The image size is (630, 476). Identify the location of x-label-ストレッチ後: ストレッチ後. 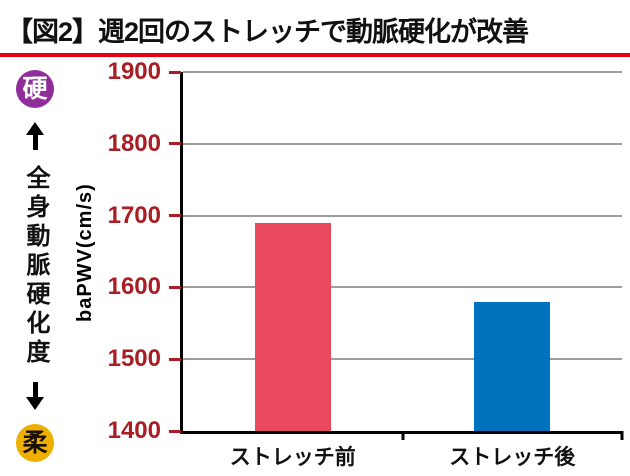
(512, 457).